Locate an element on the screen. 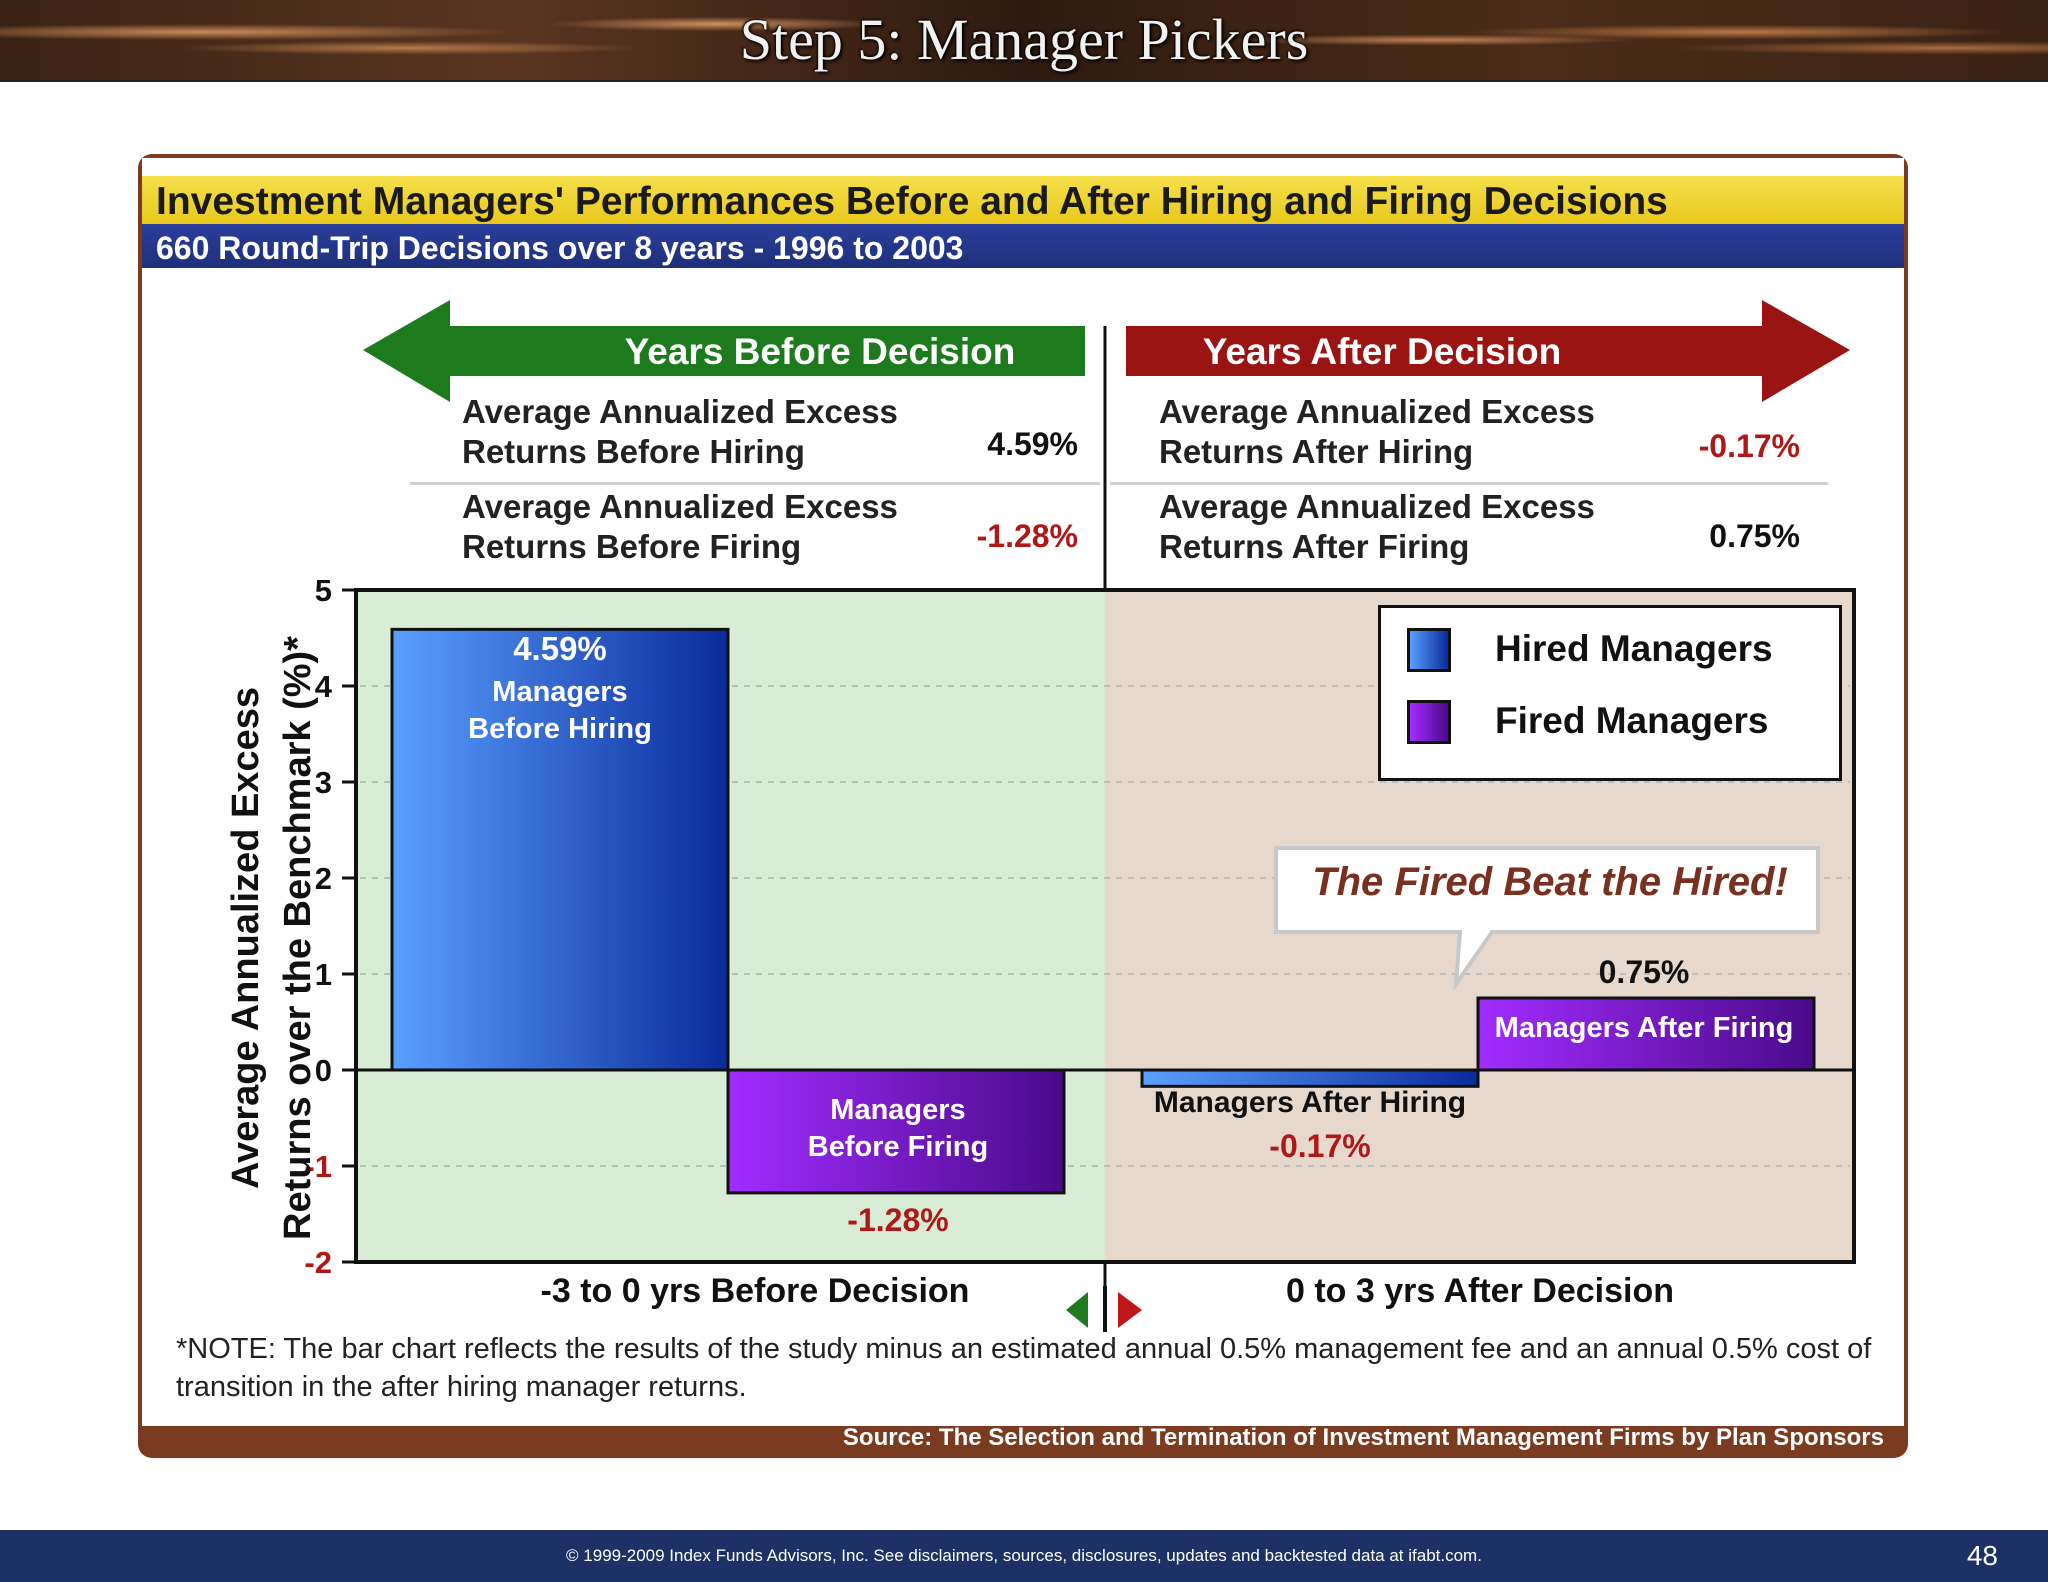  stat-before-hiring-value: 4.59% is located at coordinates (1032, 444).